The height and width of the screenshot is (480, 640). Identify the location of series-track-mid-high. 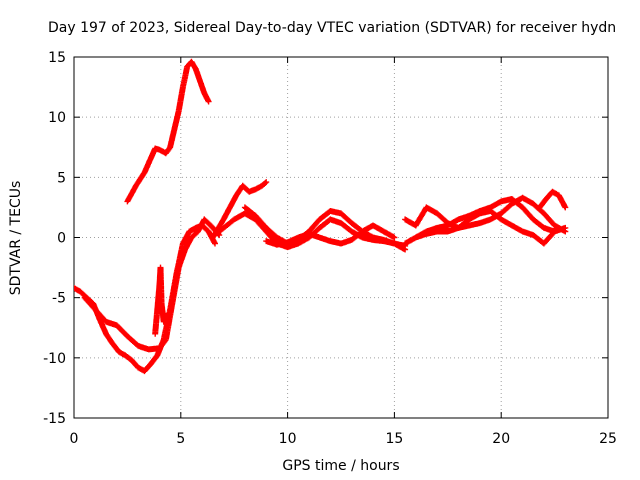
(239, 210).